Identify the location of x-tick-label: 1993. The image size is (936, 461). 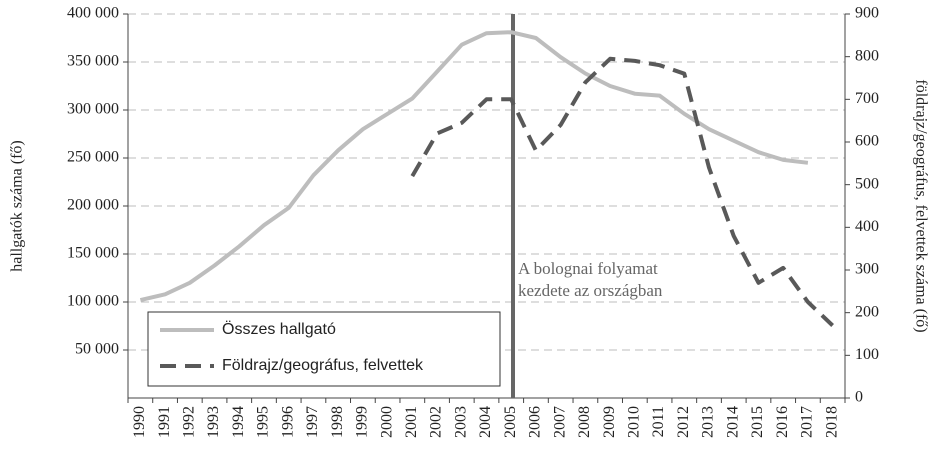
(213, 422).